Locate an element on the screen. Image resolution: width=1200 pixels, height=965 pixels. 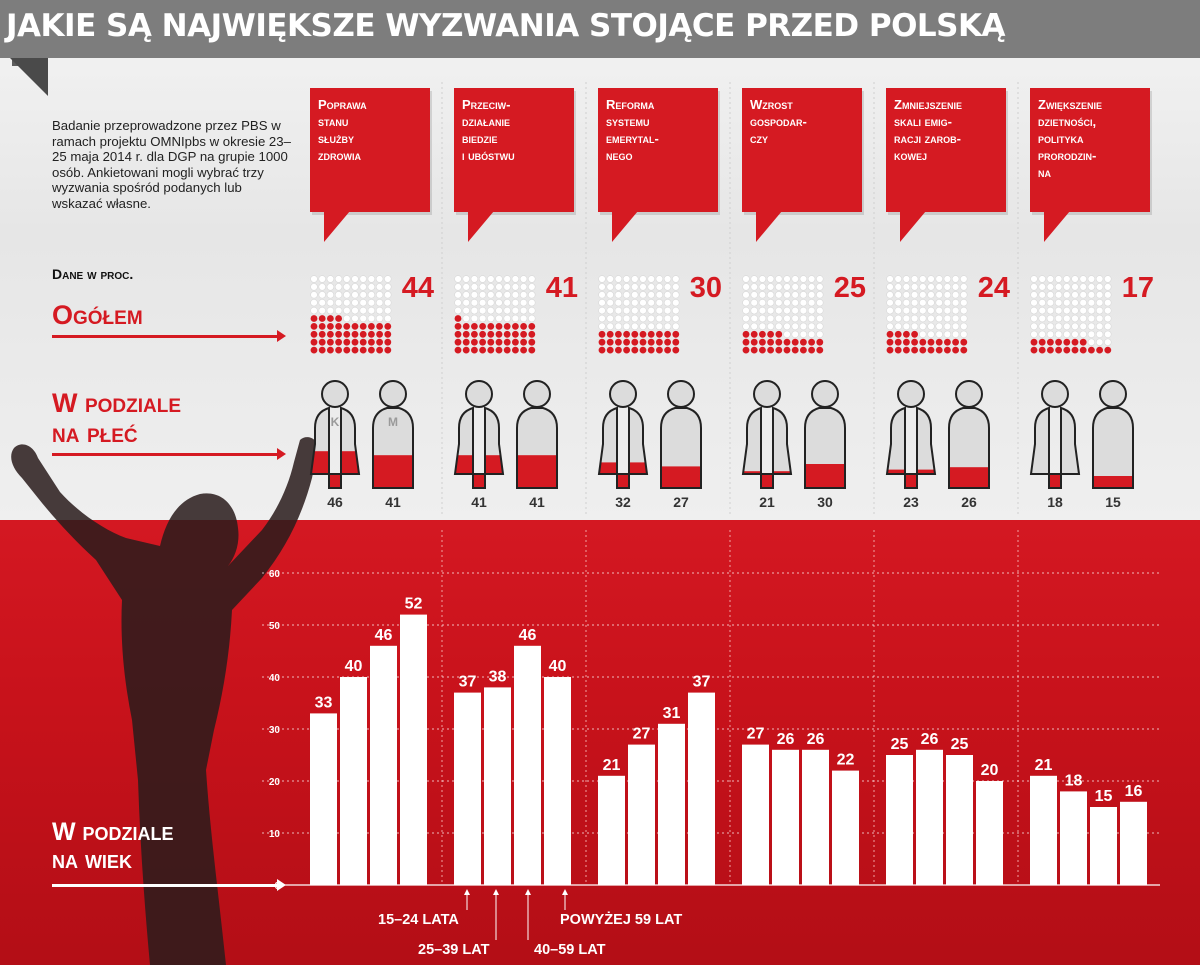
silhouette-figure is located at coordinates (165, 701).